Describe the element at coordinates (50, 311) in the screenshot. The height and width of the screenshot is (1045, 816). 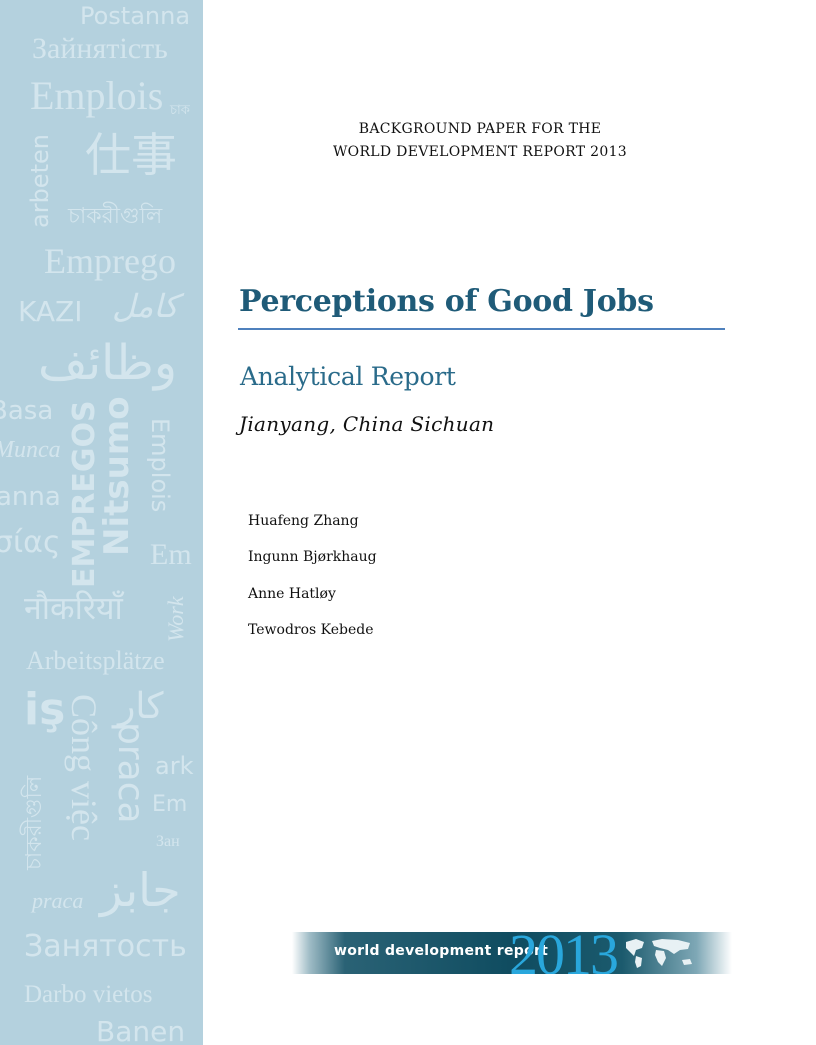
I see `watermark-word: KAZI` at that location.